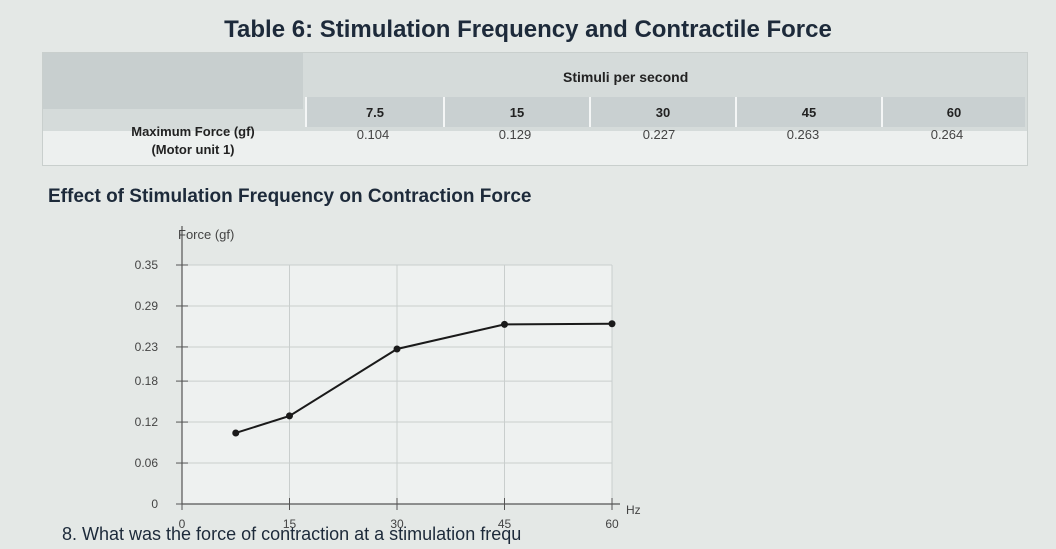  Describe the element at coordinates (397, 524) in the screenshot. I see `x-tick-label: 30` at that location.